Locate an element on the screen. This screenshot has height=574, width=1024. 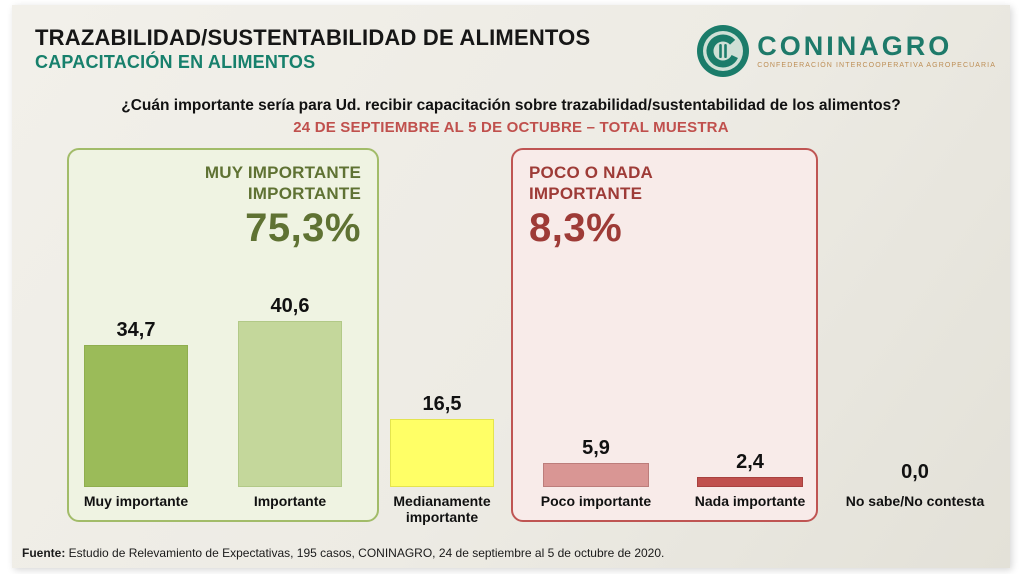
bar-column-poco-importante: 5,9 Poco importante is located at coordinates (596, 473).